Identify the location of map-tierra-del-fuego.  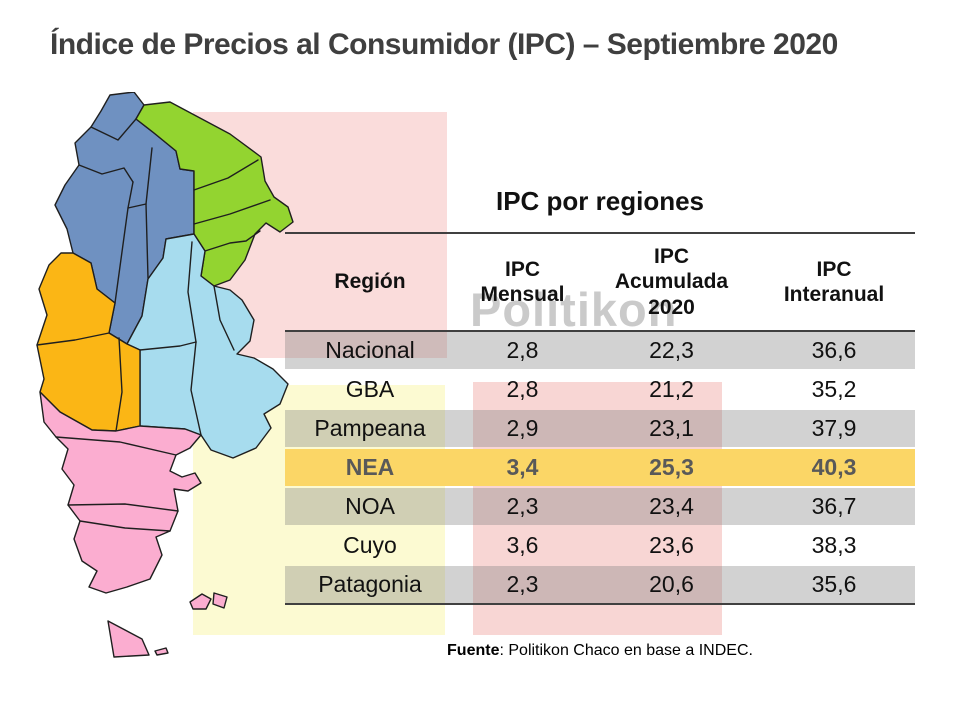
(128, 639).